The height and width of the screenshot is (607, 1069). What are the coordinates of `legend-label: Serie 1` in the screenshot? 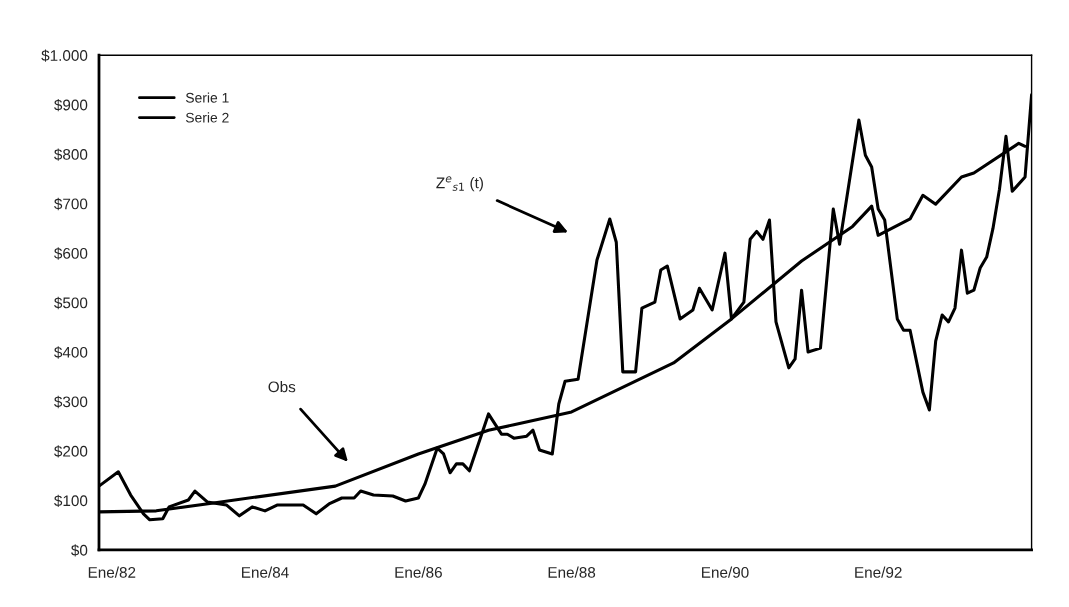 It's located at (207, 97).